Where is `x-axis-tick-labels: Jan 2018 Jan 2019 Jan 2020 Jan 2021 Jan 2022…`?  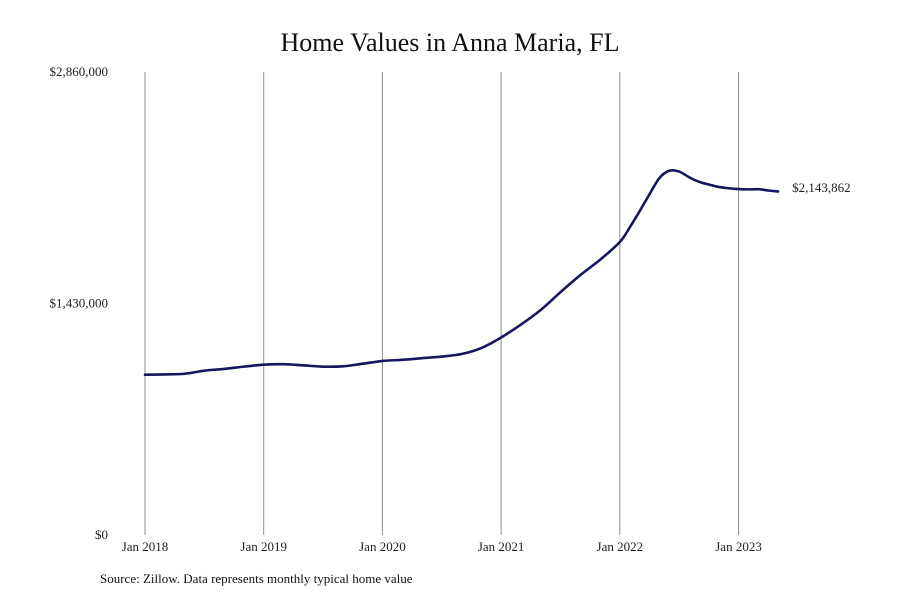
x-axis-tick-labels: Jan 2018 Jan 2019 Jan 2020 Jan 2021 Jan 2022… is located at coordinates (442, 546).